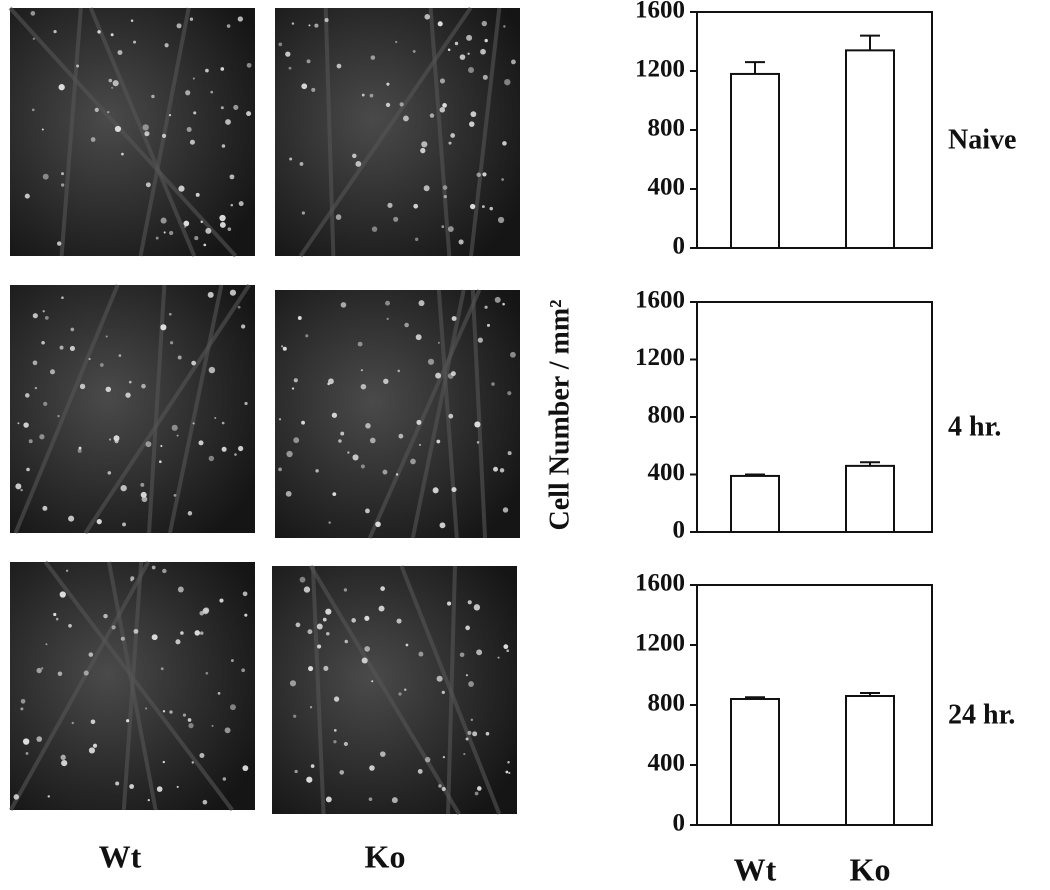 The image size is (1050, 890). Describe the element at coordinates (982, 139) in the screenshot. I see `panel-label: Naive` at that location.